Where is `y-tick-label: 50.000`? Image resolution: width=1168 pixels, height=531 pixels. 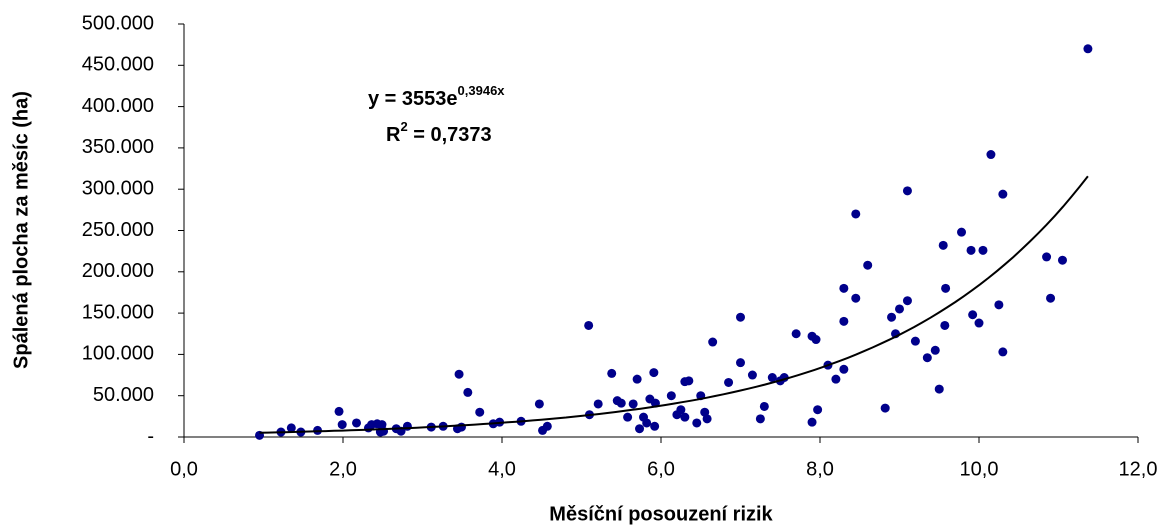
y-tick-label: 50.000 is located at coordinates (123, 395).